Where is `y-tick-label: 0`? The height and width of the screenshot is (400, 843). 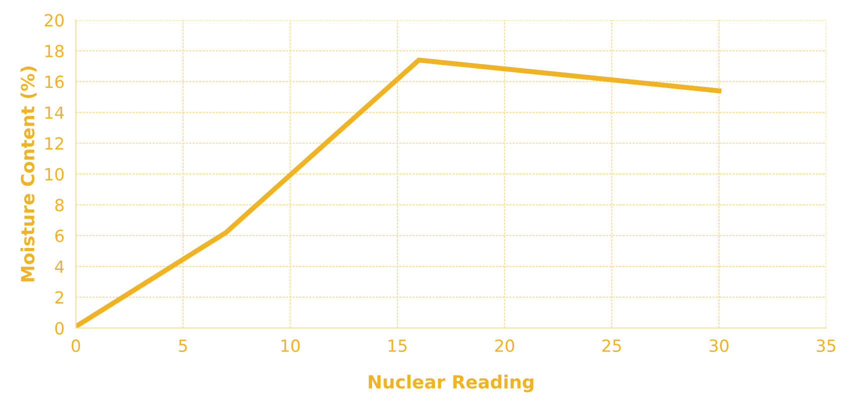
y-tick-label: 0 is located at coordinates (59, 328).